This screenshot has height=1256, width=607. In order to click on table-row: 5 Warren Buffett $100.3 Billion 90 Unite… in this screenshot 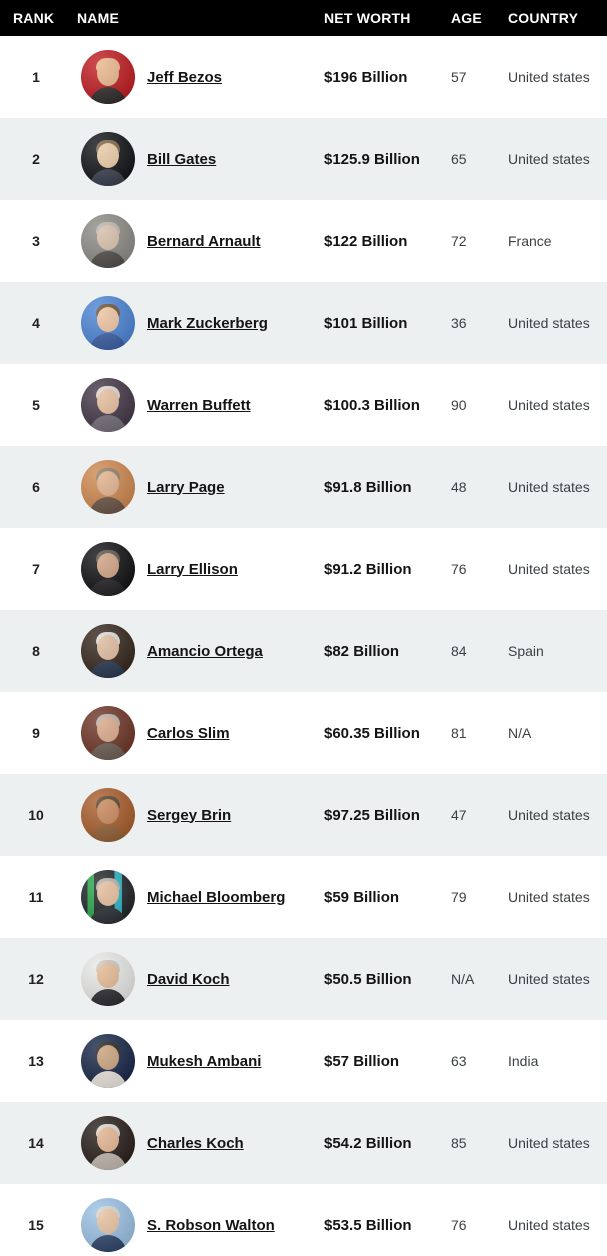, I will do `click(303, 405)`.